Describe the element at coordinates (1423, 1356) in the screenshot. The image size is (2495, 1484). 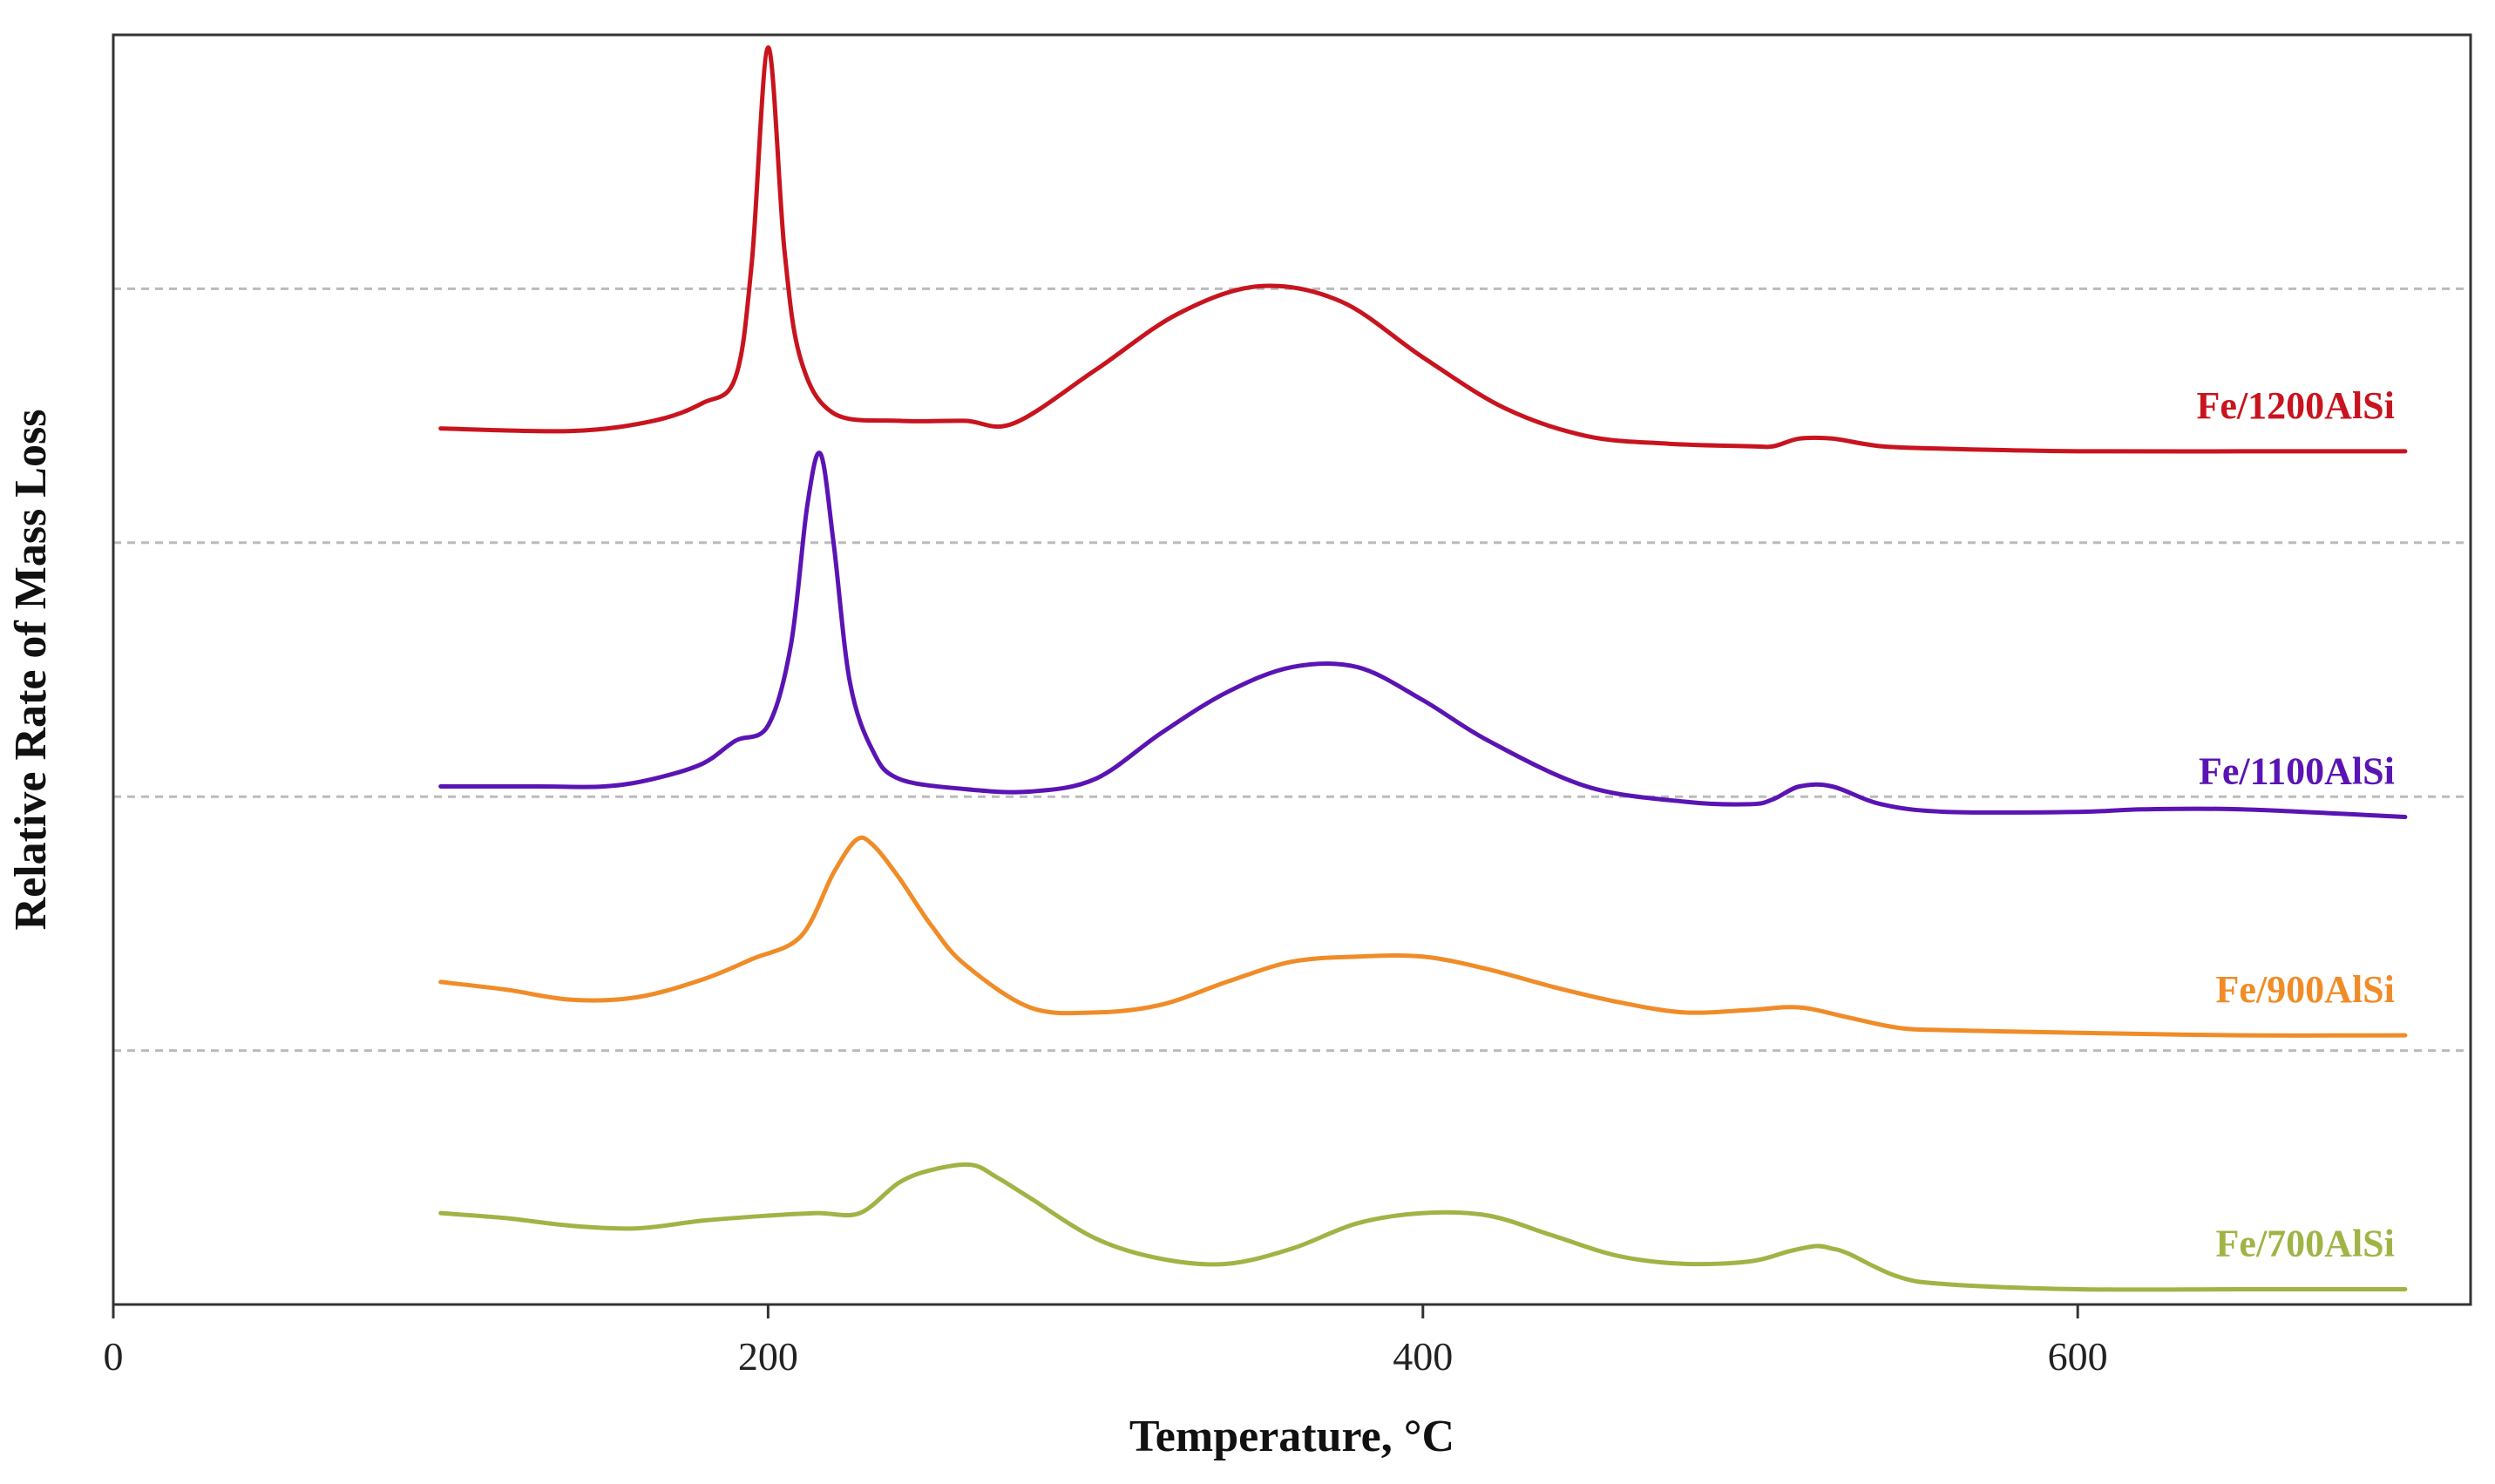
I see `x-tick-label-400: 400` at that location.